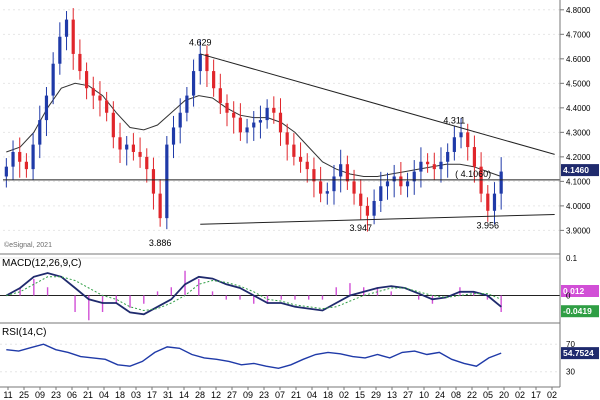 This screenshot has height=400, width=600. Describe the element at coordinates (577, 311) in the screenshot. I see `macd-value-label: -0.0419` at that location.